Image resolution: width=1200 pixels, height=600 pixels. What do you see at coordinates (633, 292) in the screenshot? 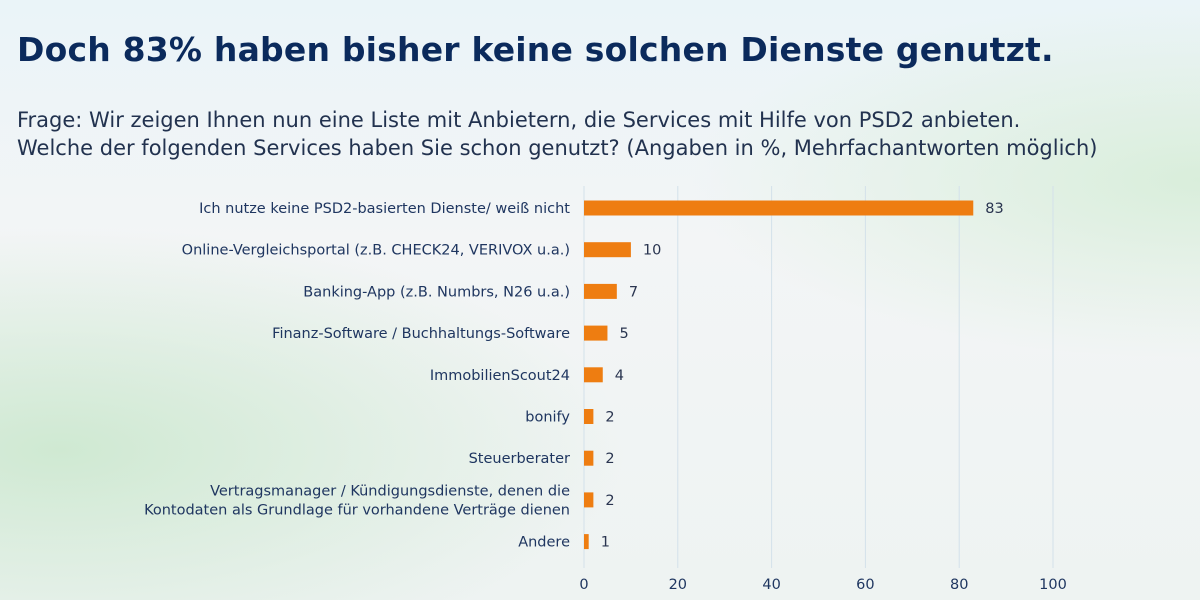
I see `data-label: 7` at bounding box center [633, 292].